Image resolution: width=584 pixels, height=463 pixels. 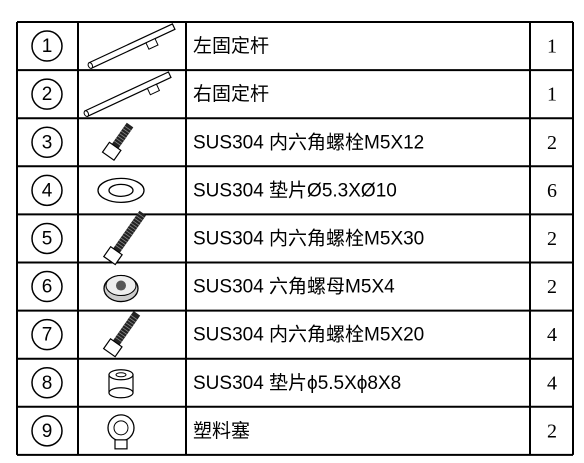 I want to click on row-number: 3, so click(x=47, y=142).